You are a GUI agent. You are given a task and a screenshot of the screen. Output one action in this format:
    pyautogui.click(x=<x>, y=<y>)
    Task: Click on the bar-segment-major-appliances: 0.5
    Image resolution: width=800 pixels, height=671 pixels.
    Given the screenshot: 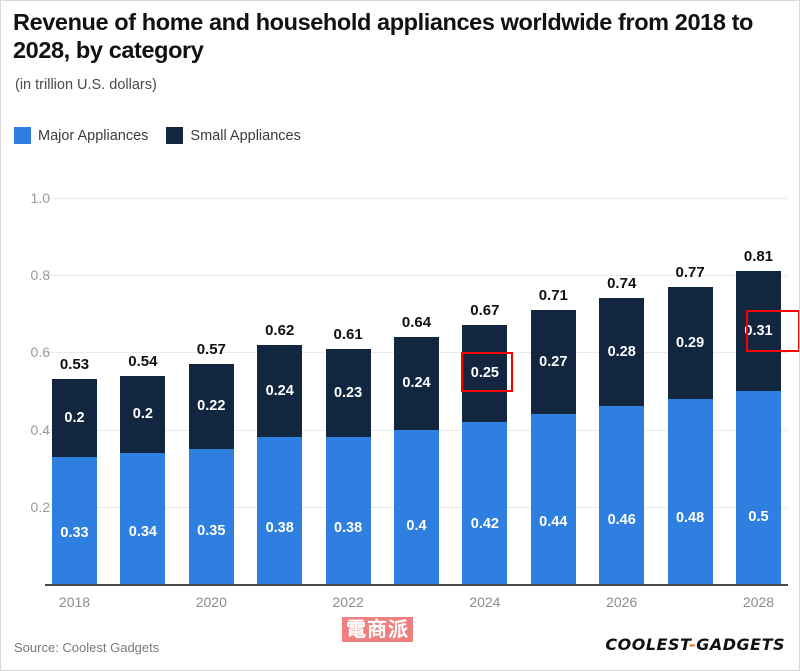 What is the action you would take?
    pyautogui.click(x=758, y=487)
    